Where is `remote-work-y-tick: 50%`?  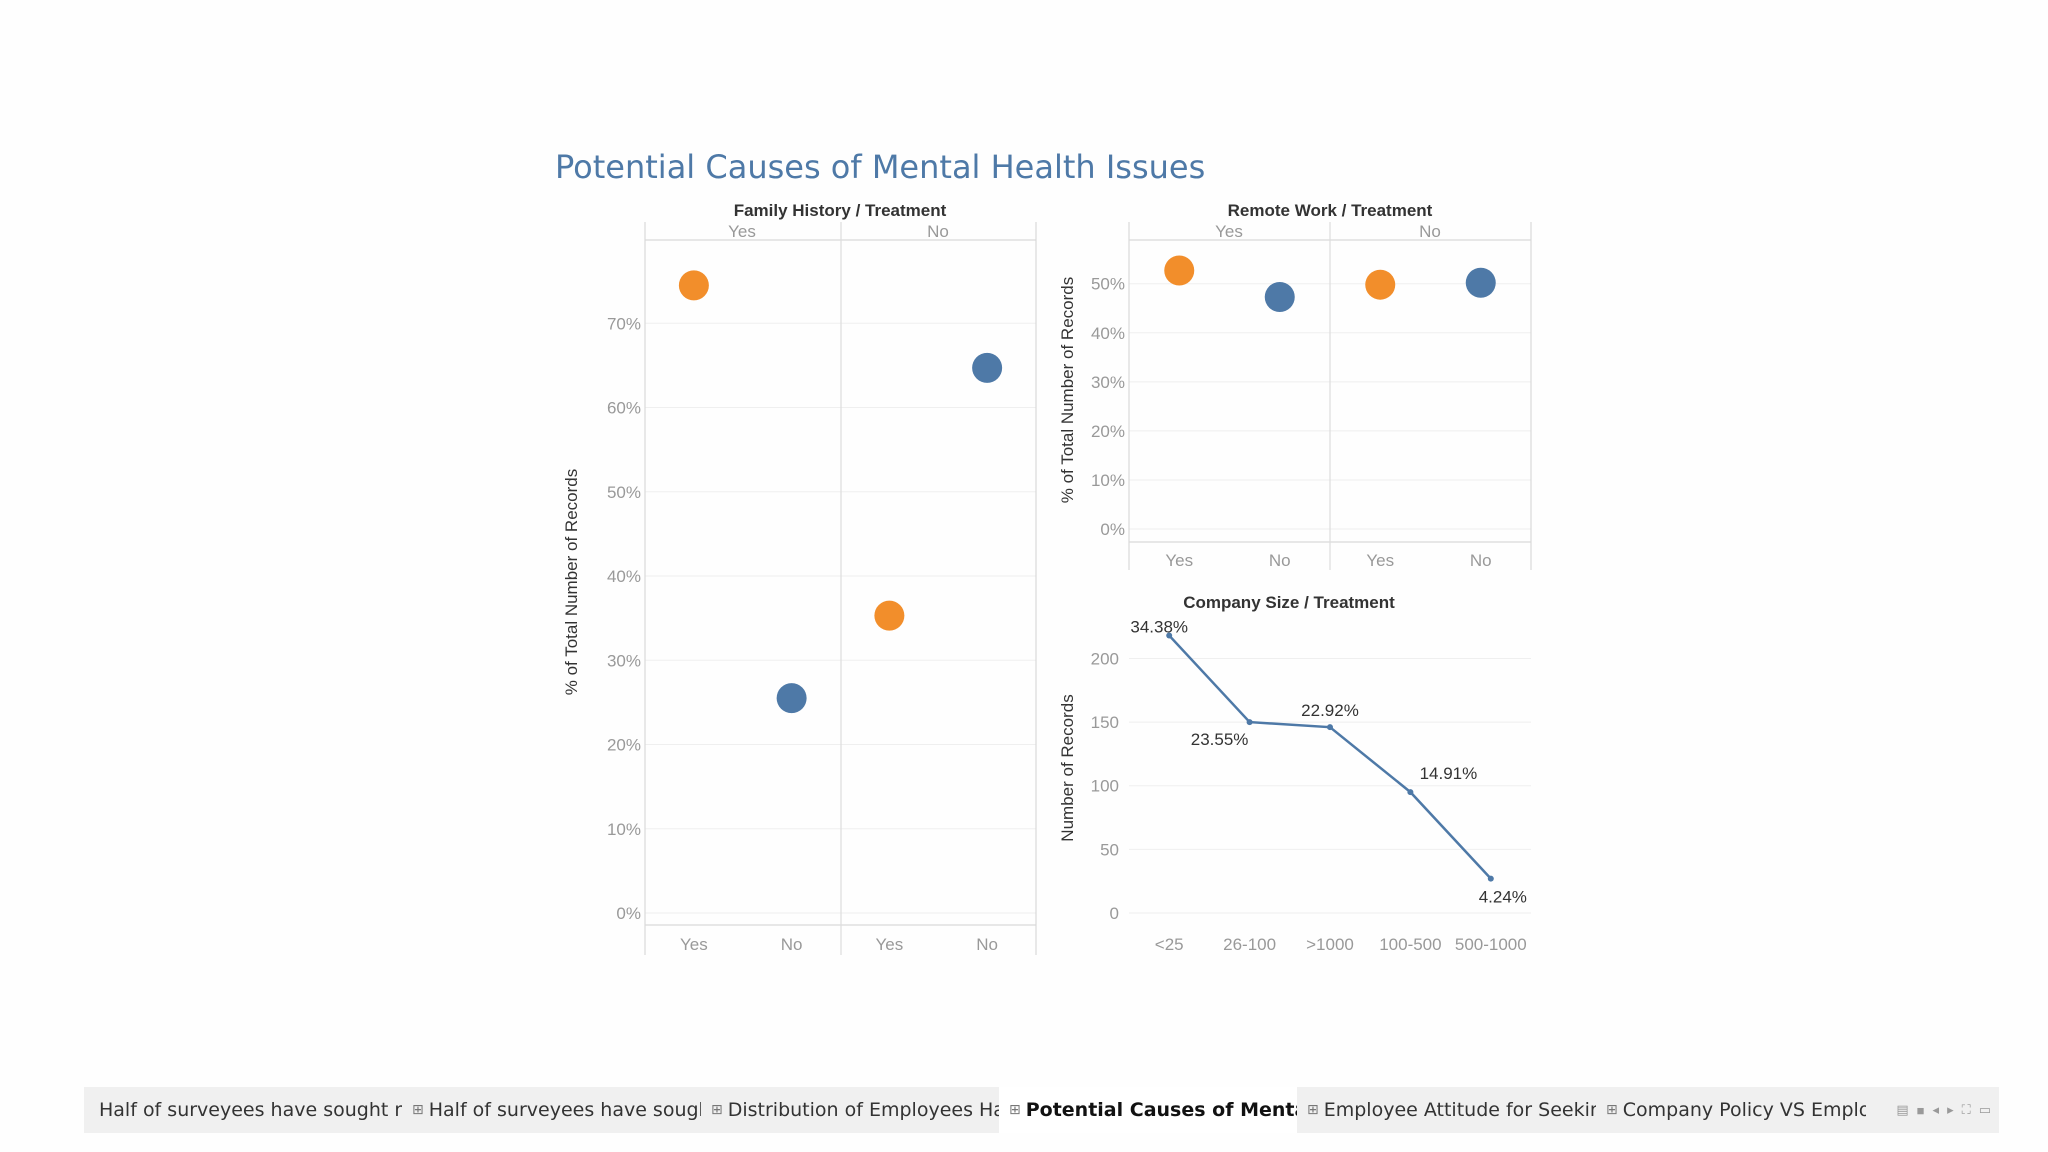 remote-work-y-tick: 50% is located at coordinates (1108, 284).